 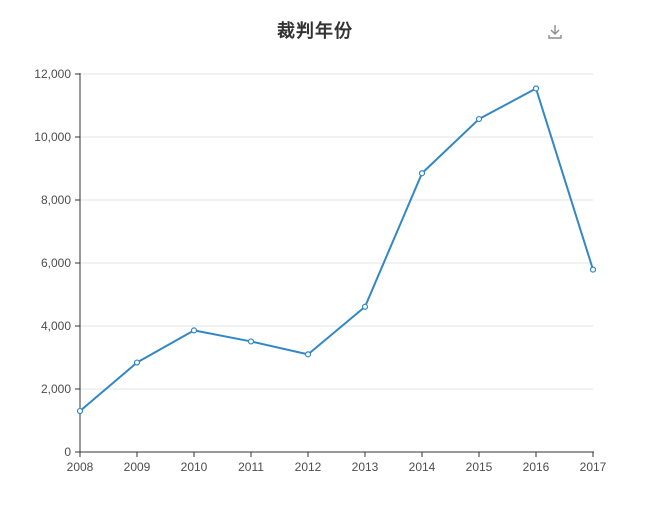 What do you see at coordinates (593, 467) in the screenshot?
I see `x-axis-label: 2017` at bounding box center [593, 467].